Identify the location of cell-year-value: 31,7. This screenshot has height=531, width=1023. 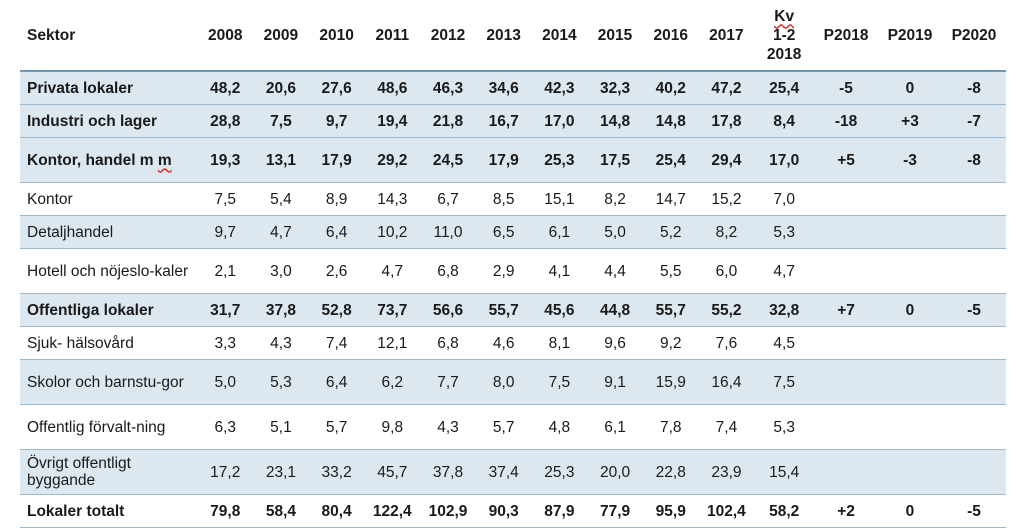
(225, 310).